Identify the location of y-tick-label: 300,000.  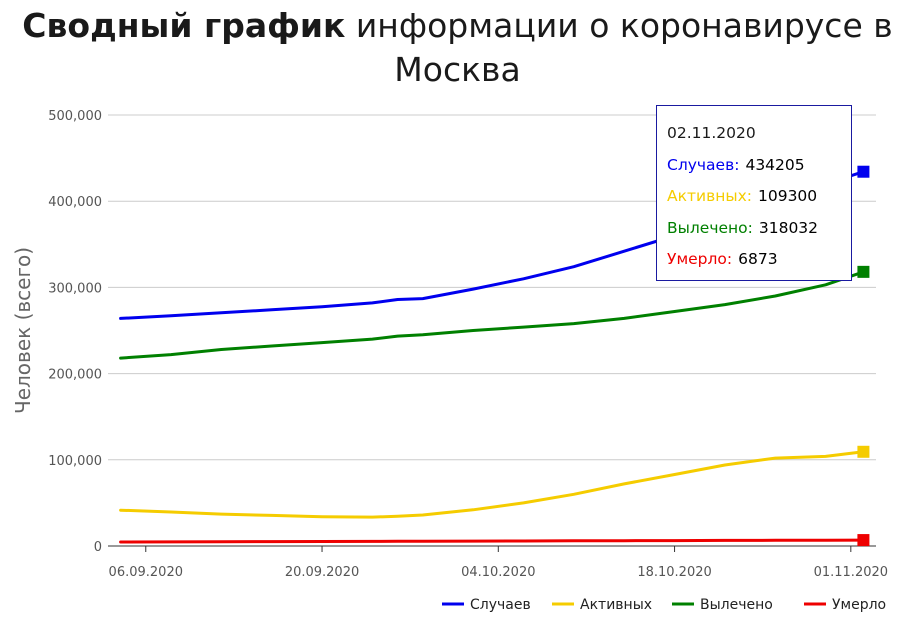
(75, 288).